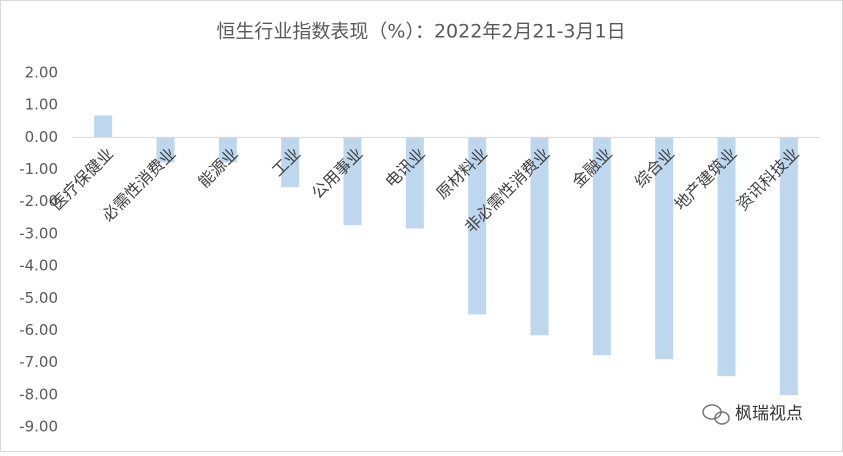 The height and width of the screenshot is (456, 843). Describe the element at coordinates (716, 414) in the screenshot. I see `watermark-icon` at that location.